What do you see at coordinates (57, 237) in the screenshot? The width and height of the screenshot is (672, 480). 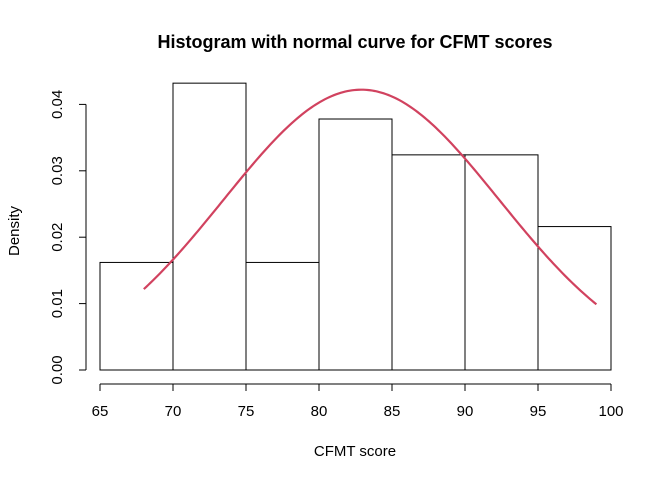 I see `y-tick-label-0.02: 0.02` at bounding box center [57, 237].